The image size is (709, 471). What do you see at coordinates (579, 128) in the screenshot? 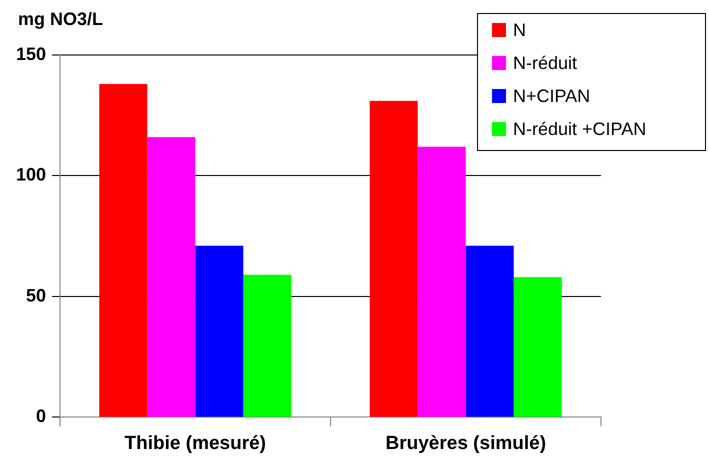
I see `legend-label: N-réduit +CIPAN` at bounding box center [579, 128].